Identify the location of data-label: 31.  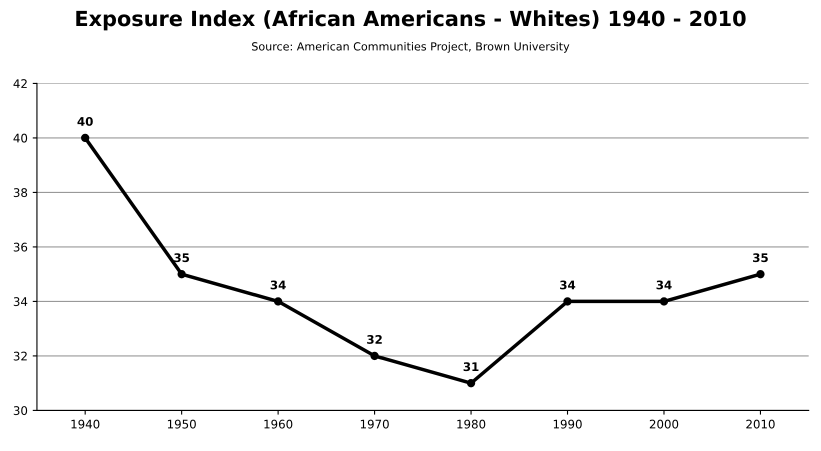
(471, 367).